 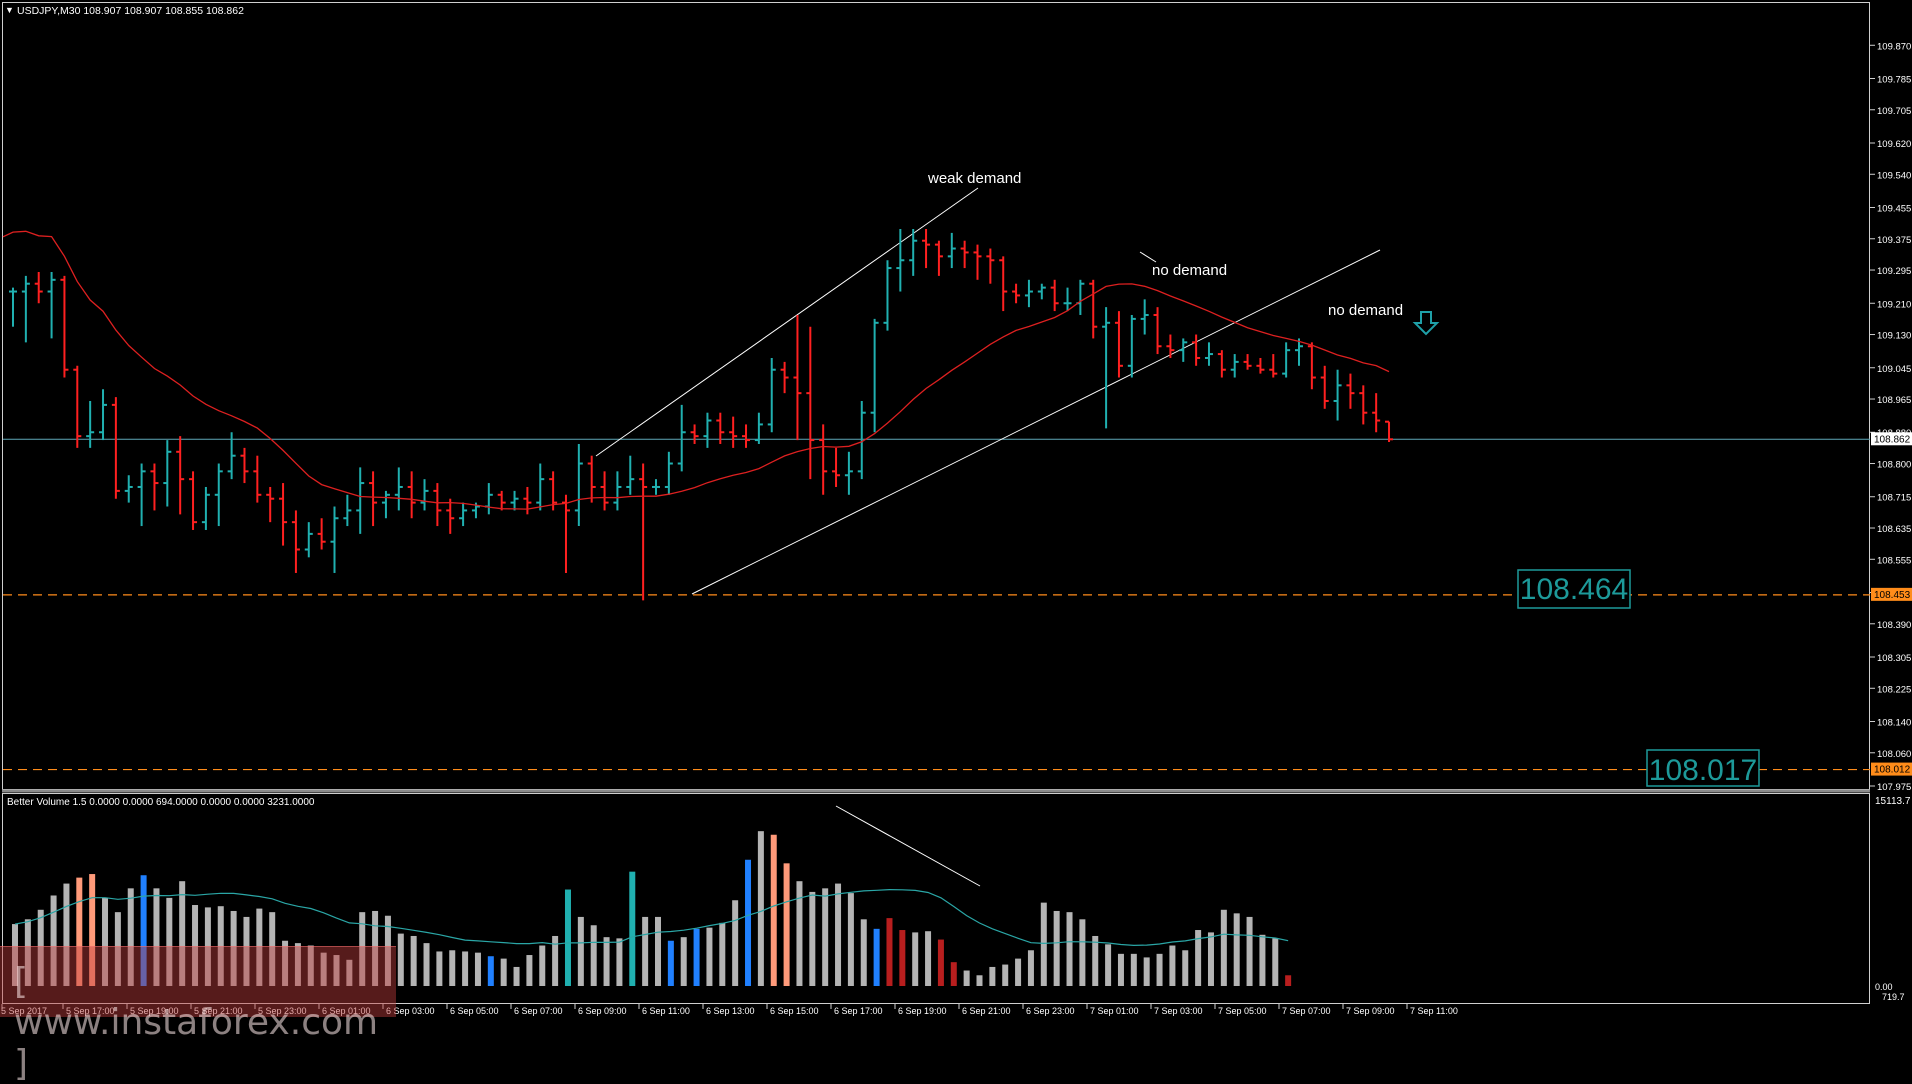 What do you see at coordinates (1148, 257) in the screenshot?
I see `no-demand-pointer-line` at bounding box center [1148, 257].